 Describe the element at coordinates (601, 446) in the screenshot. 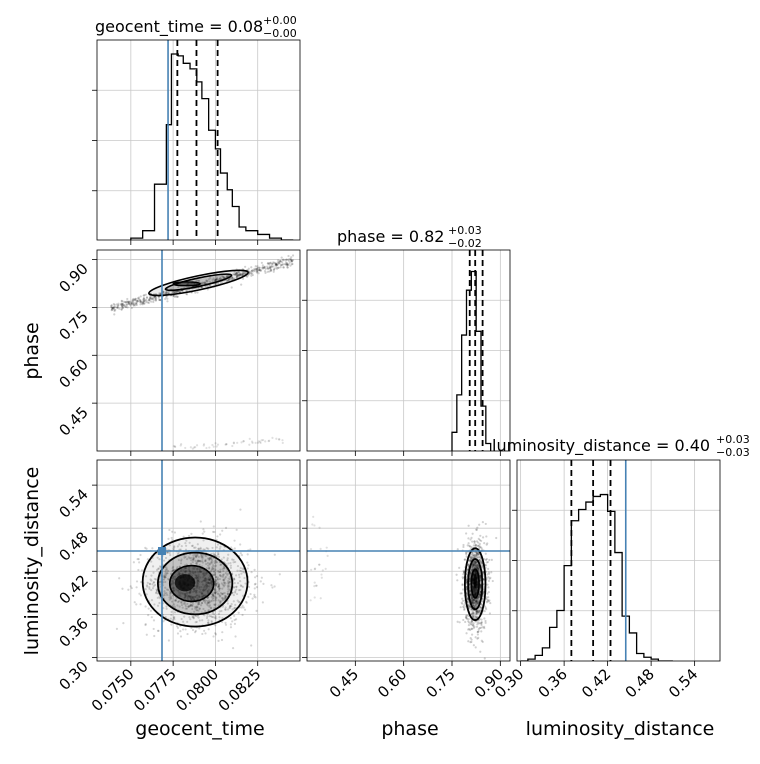

I see `title-luminosity_distance: luminosity_distance = 0.40` at that location.